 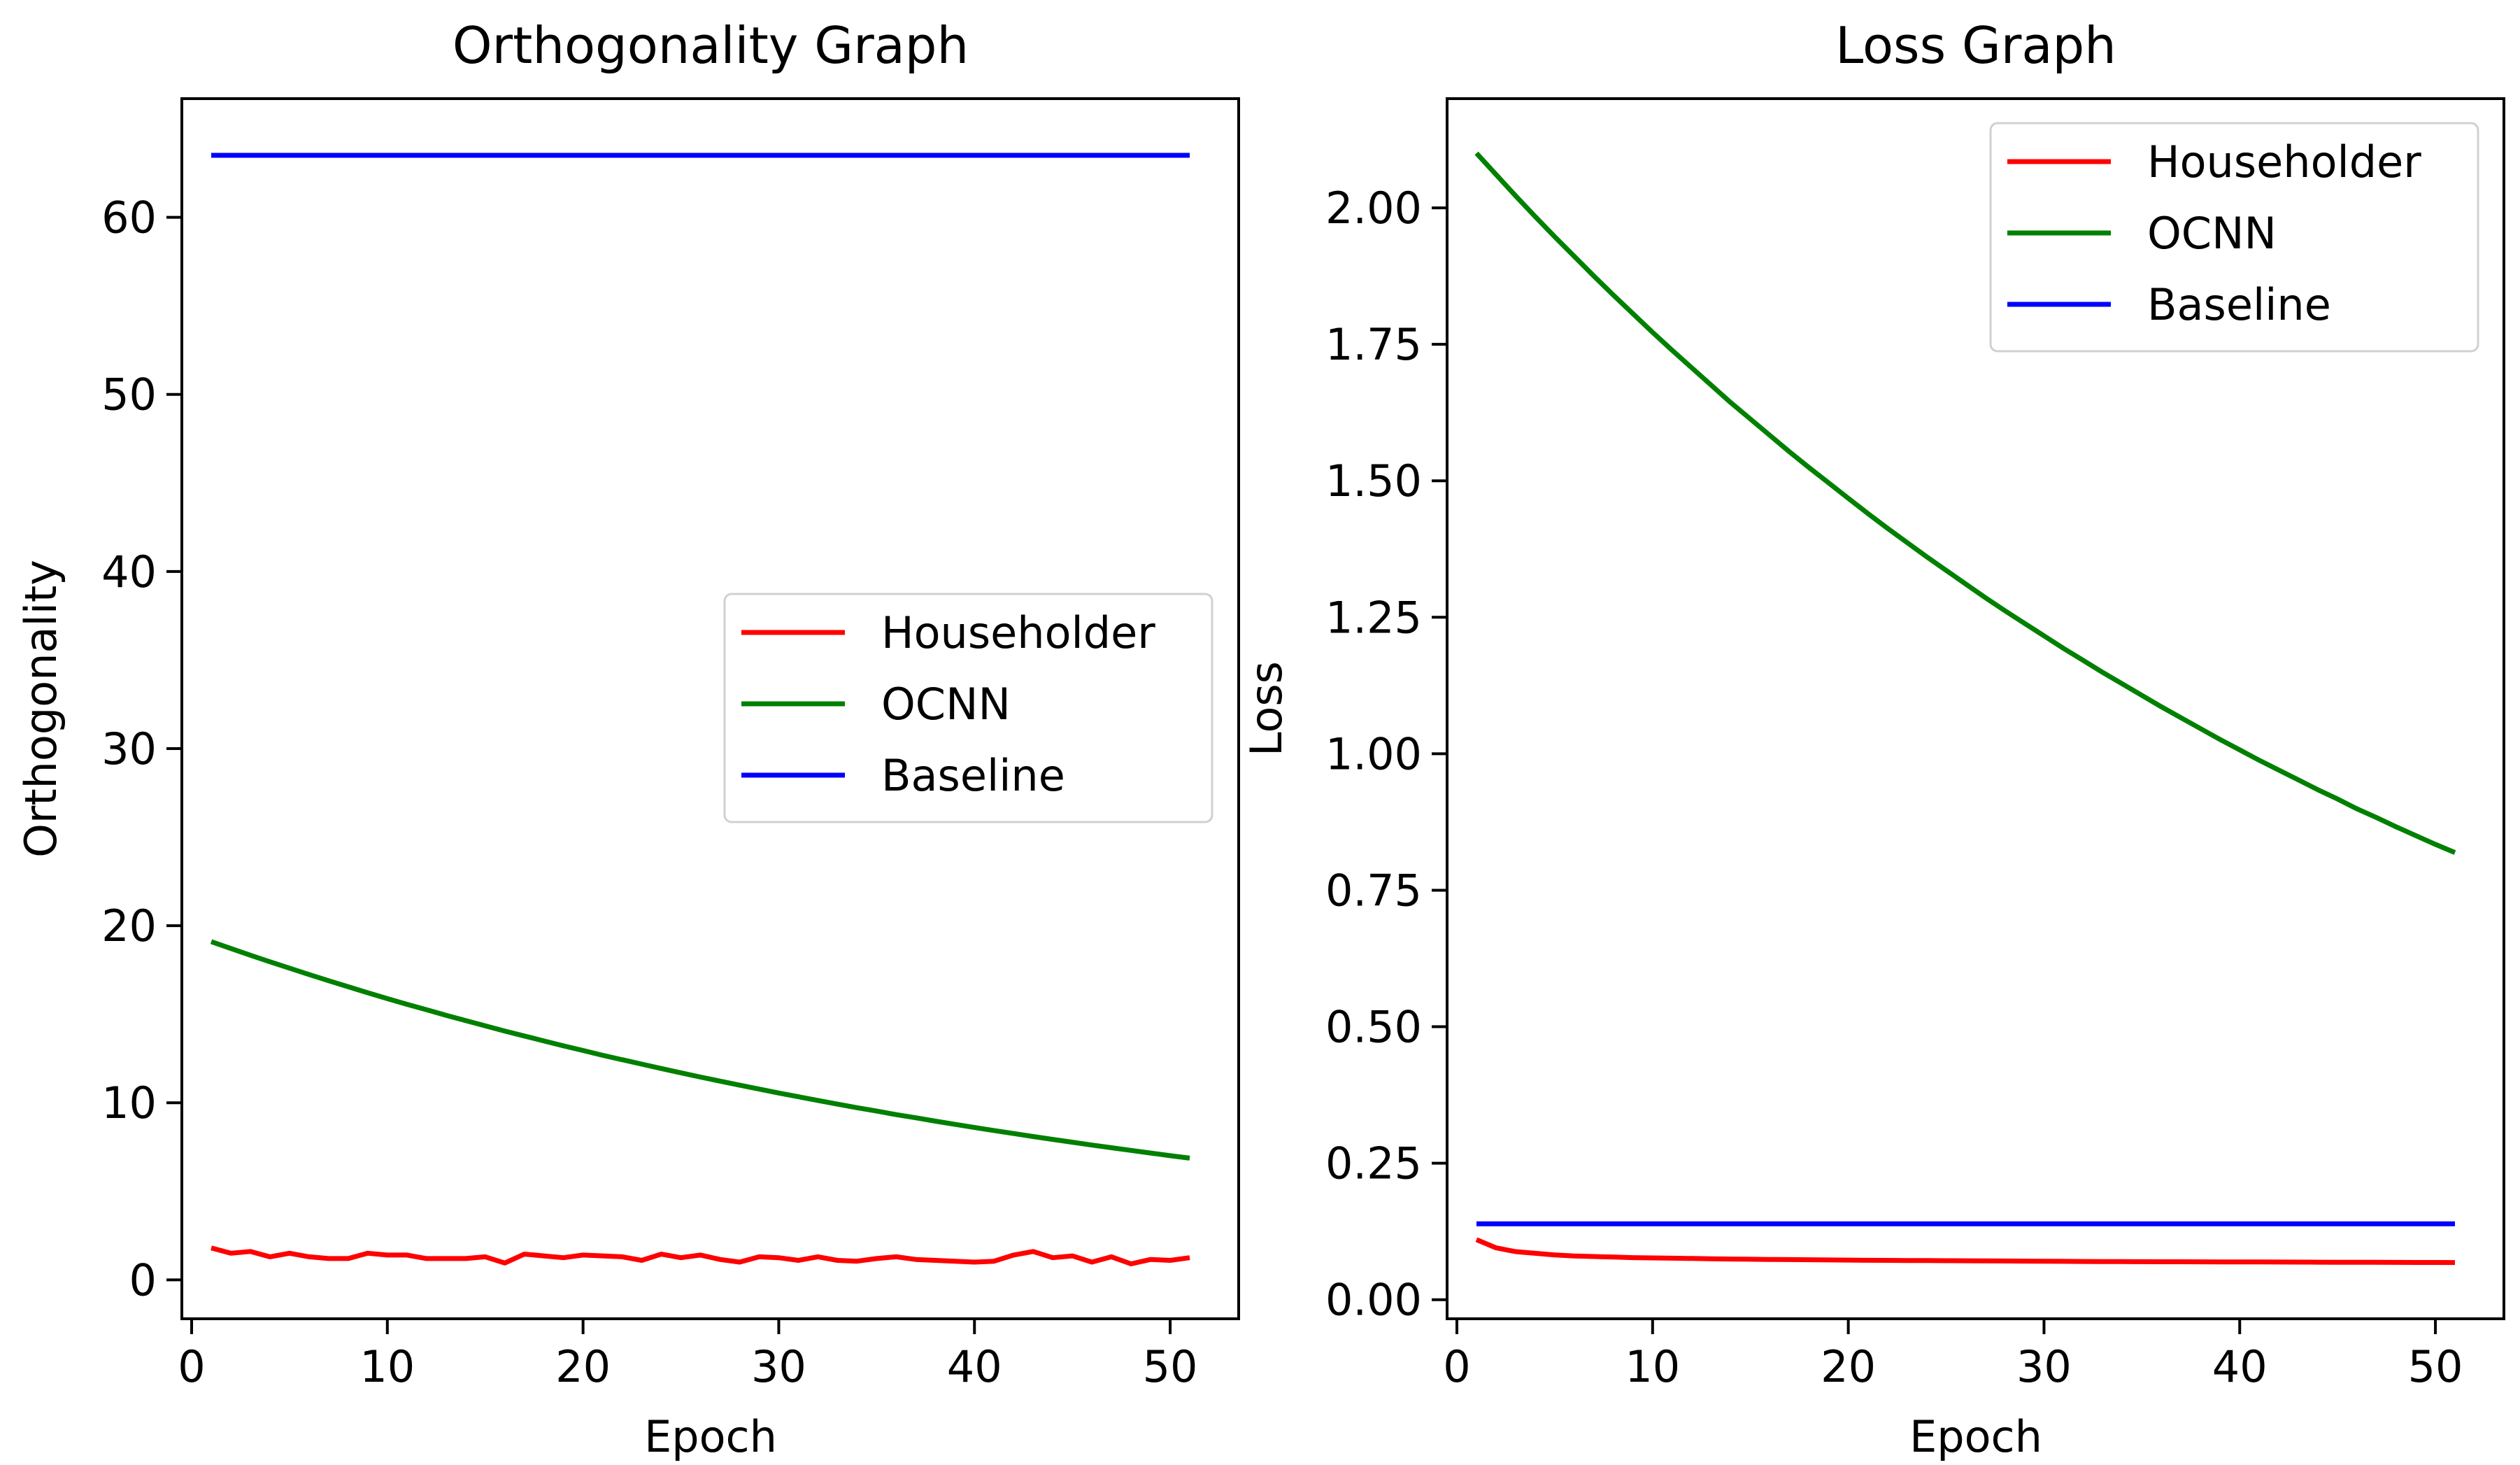 I want to click on loss-y-tick-label: 1.50, so click(x=1373, y=481).